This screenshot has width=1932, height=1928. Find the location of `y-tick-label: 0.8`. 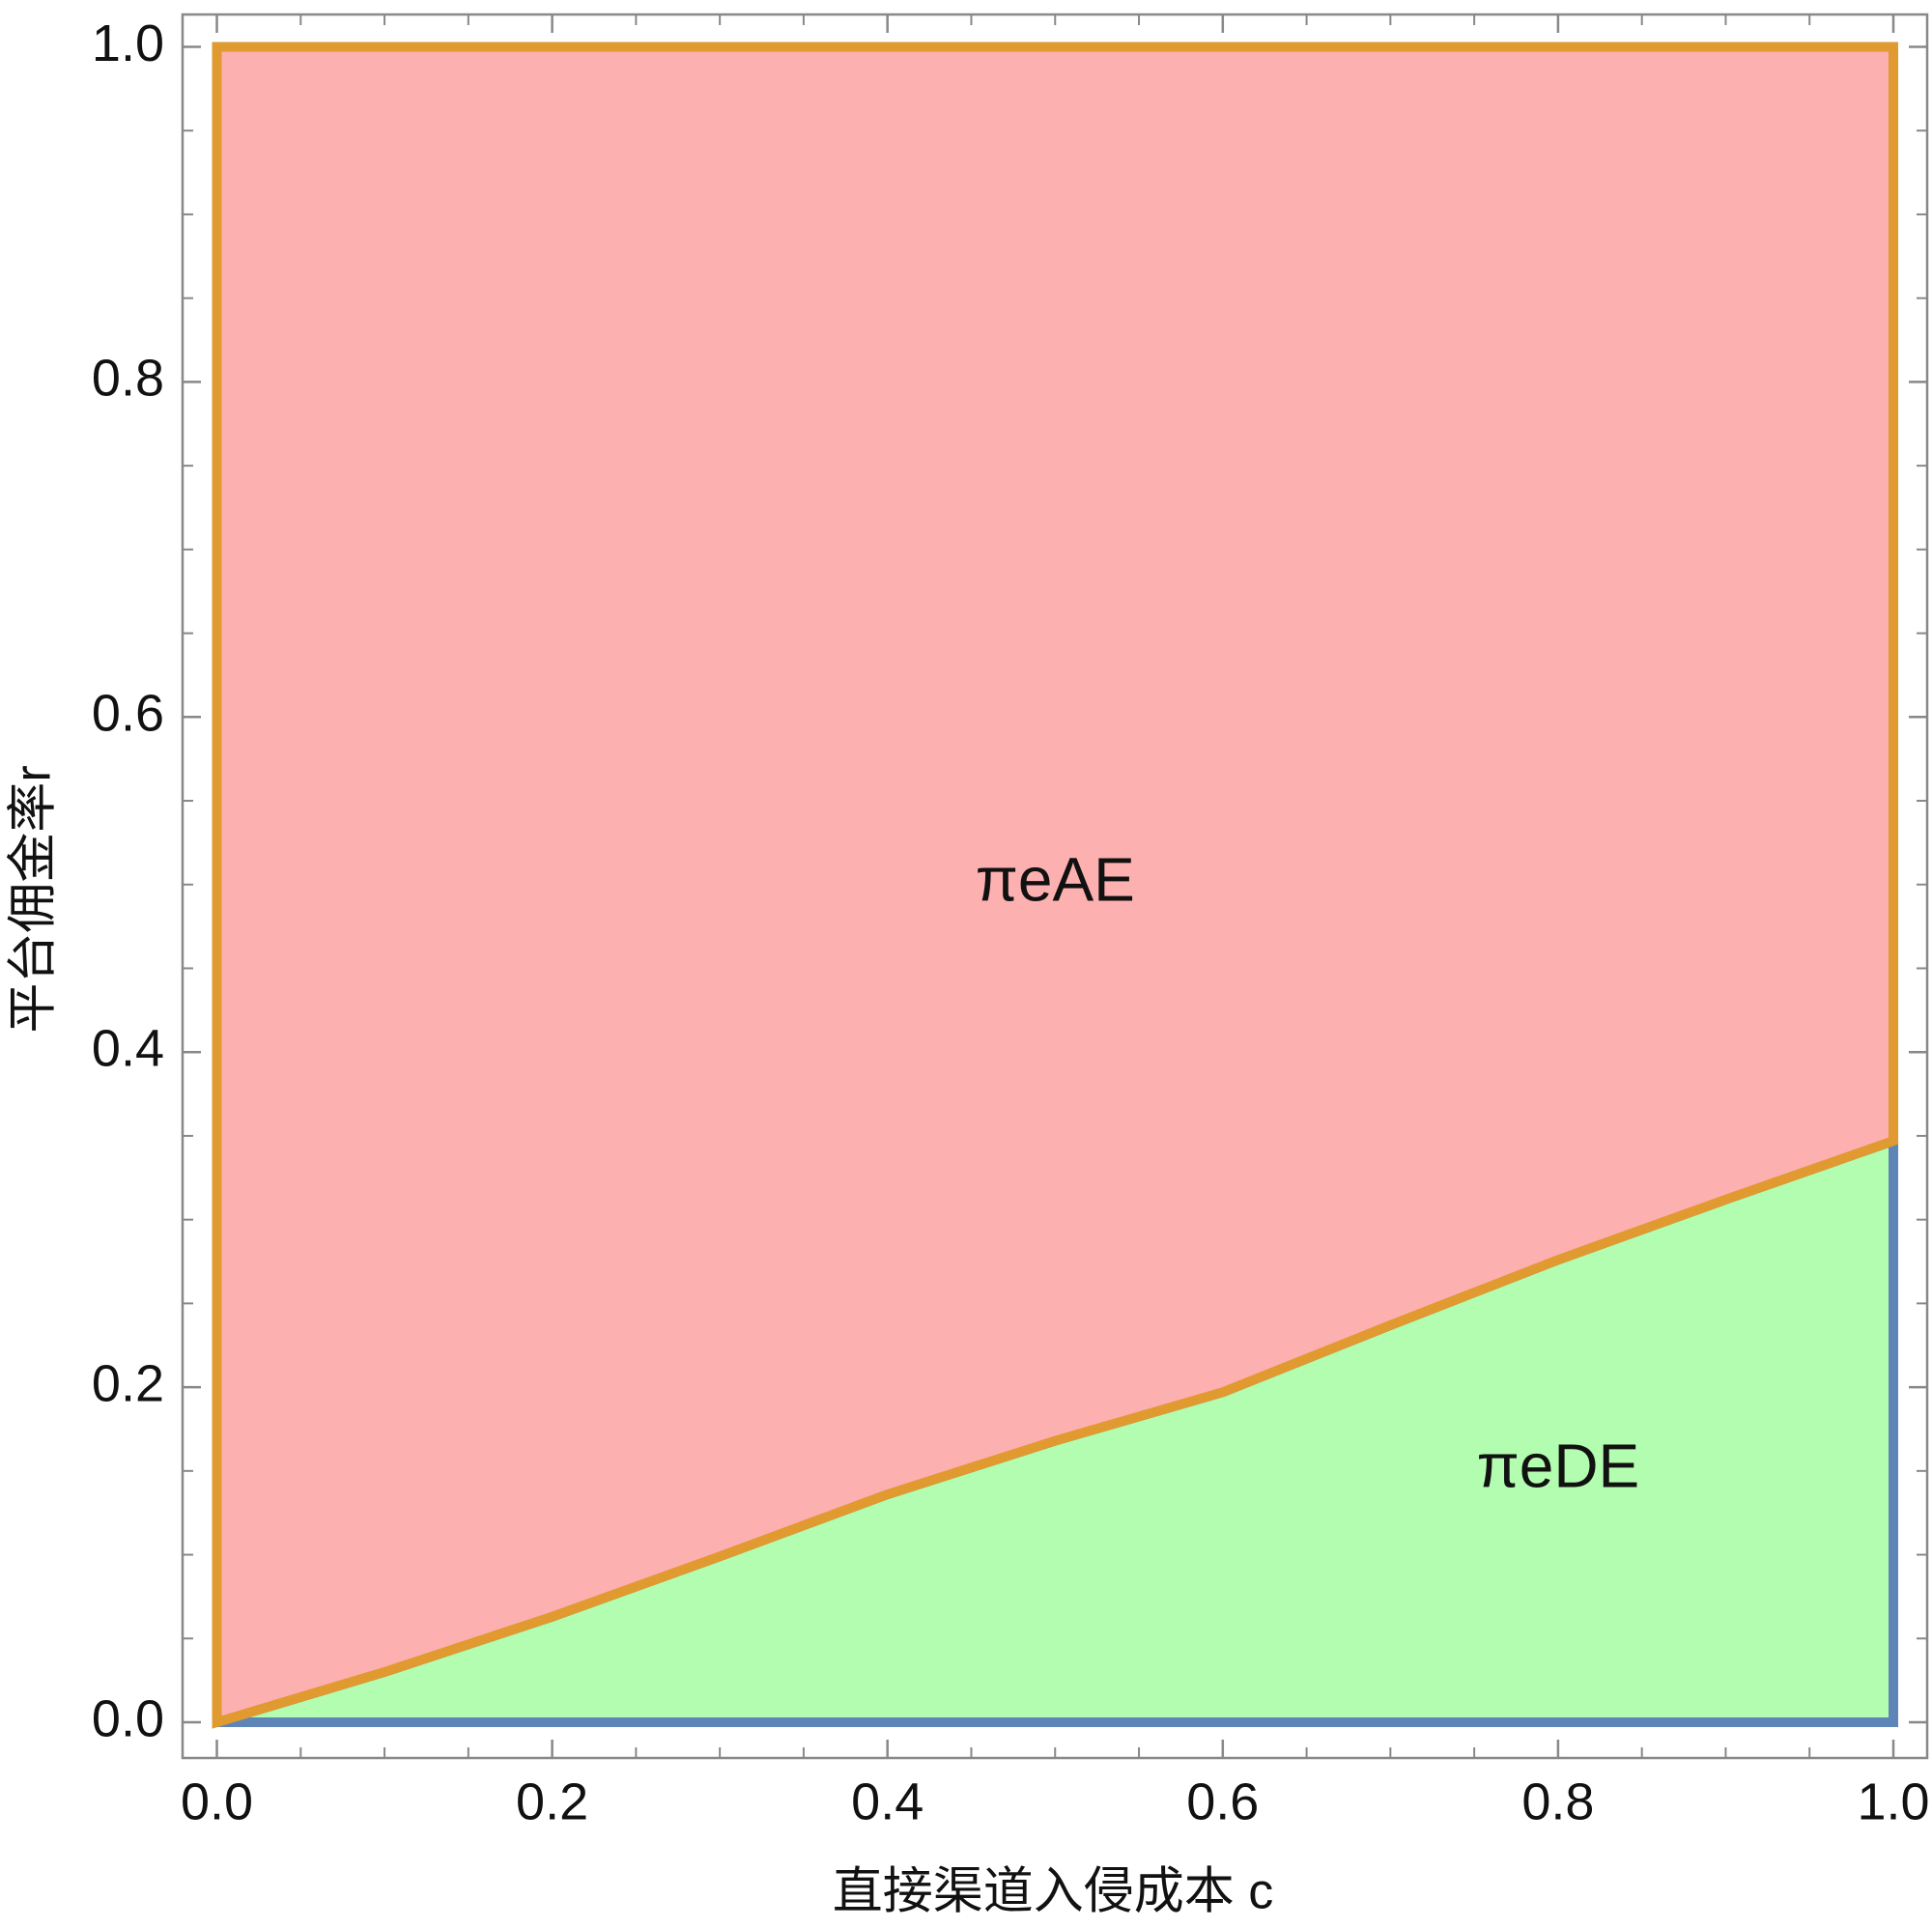

y-tick-label: 0.8 is located at coordinates (128, 379).